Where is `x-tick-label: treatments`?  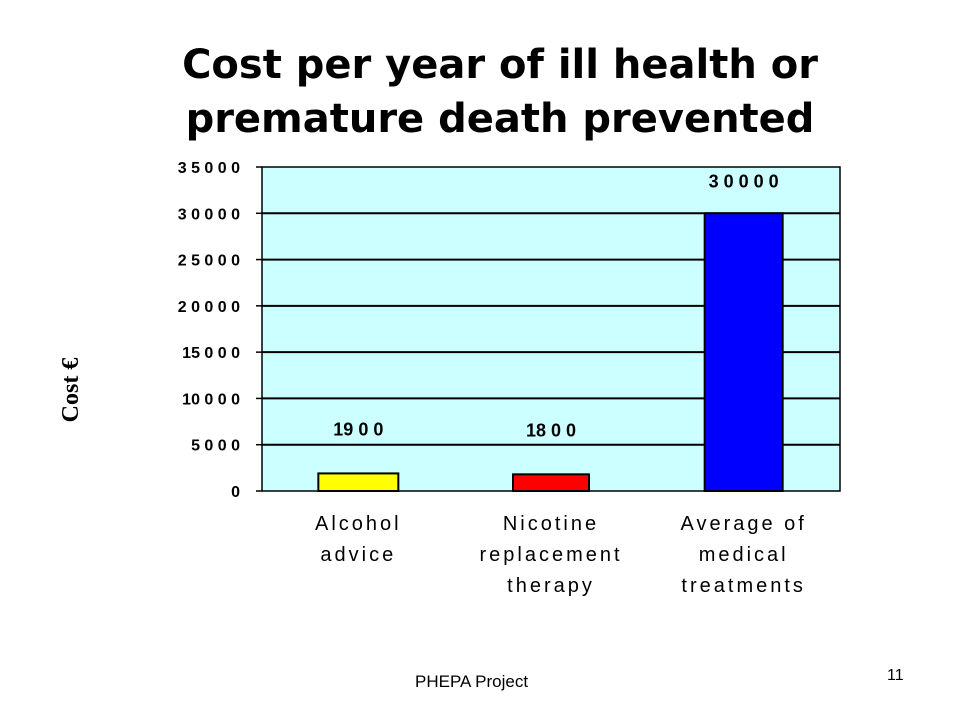
x-tick-label: treatments is located at coordinates (743, 586).